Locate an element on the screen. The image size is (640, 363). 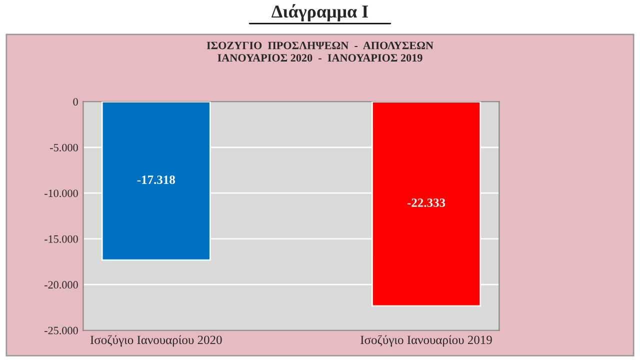
x-tick-label: Ισοζύγιο Ιανουαρίου 2020 is located at coordinates (156, 341).